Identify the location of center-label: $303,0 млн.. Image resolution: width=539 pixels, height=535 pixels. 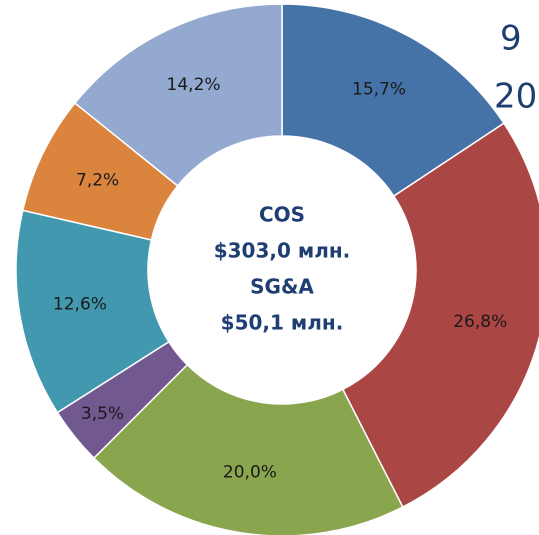
(282, 251).